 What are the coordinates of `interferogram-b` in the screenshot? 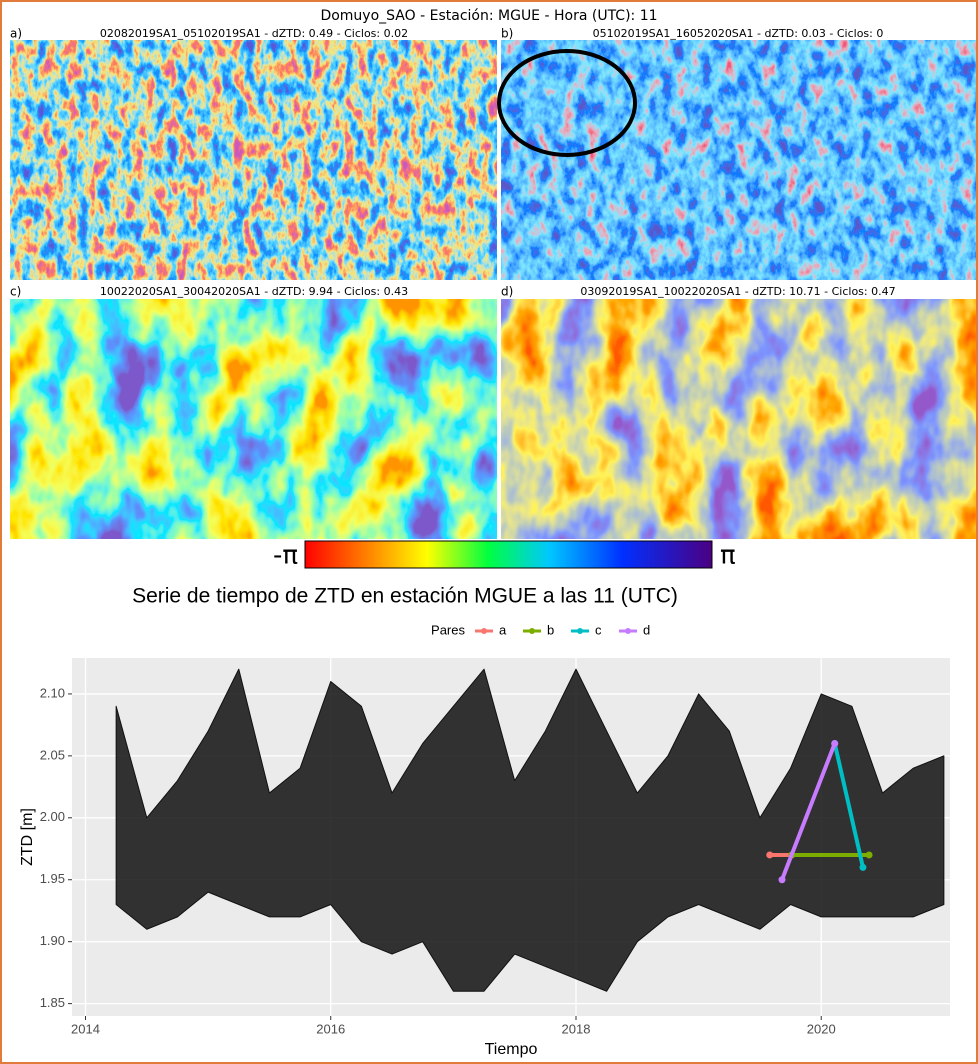 It's located at (738, 160).